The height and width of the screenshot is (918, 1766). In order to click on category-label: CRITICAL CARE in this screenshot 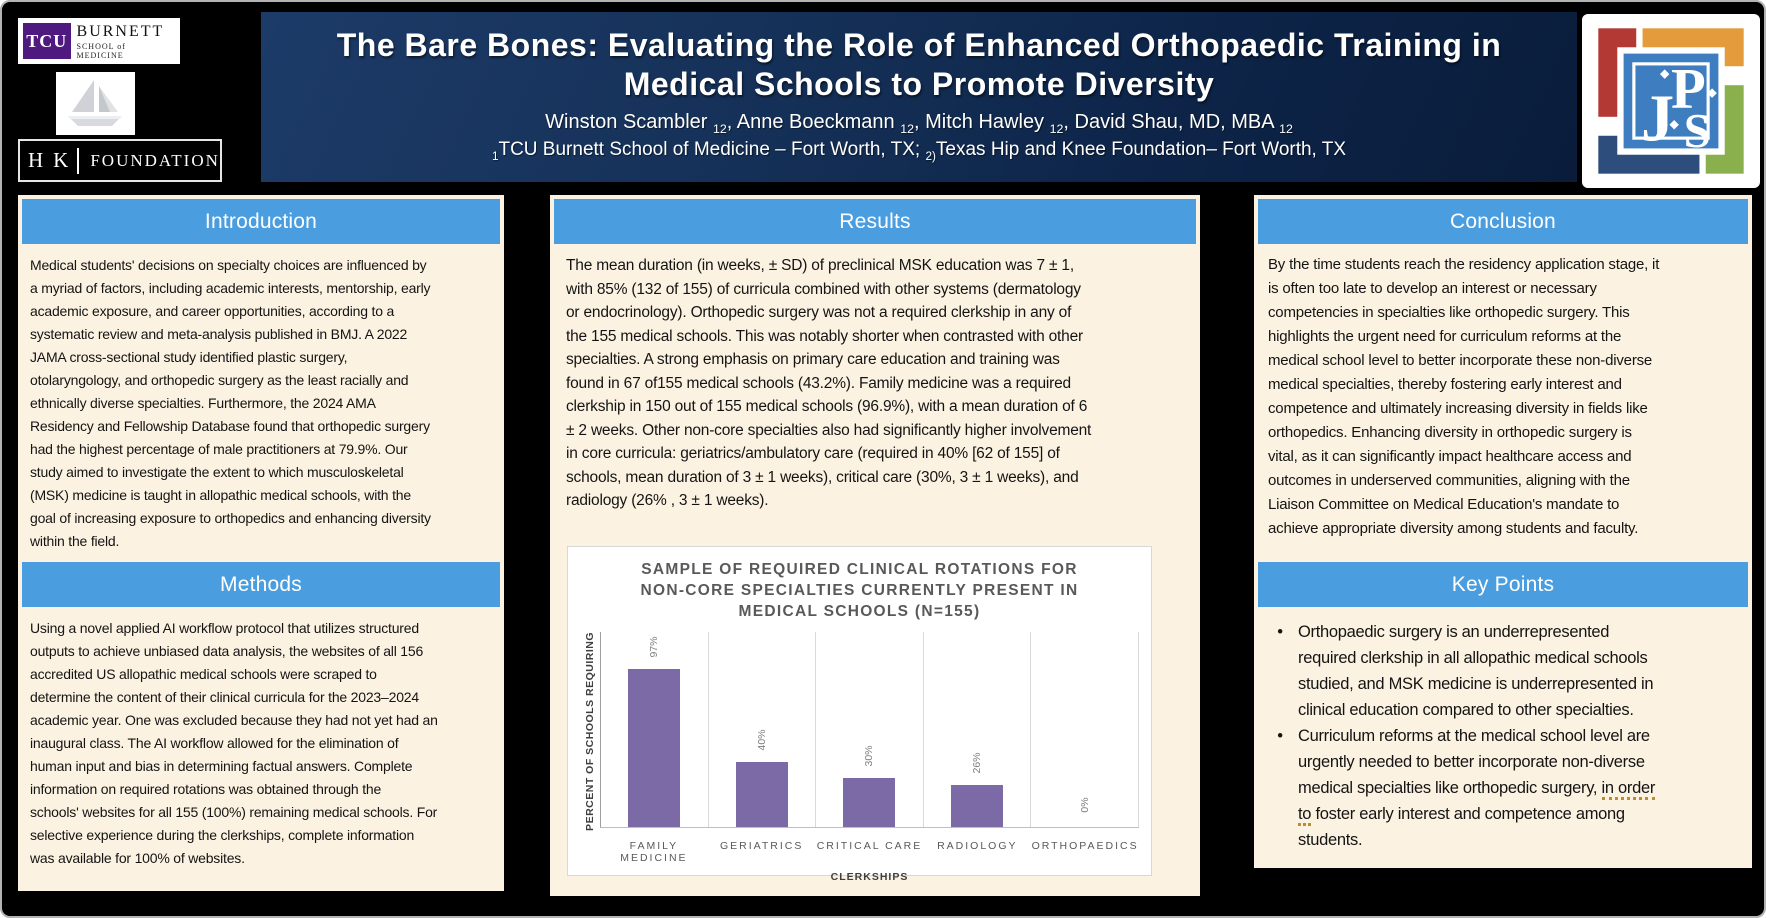, I will do `click(869, 845)`.